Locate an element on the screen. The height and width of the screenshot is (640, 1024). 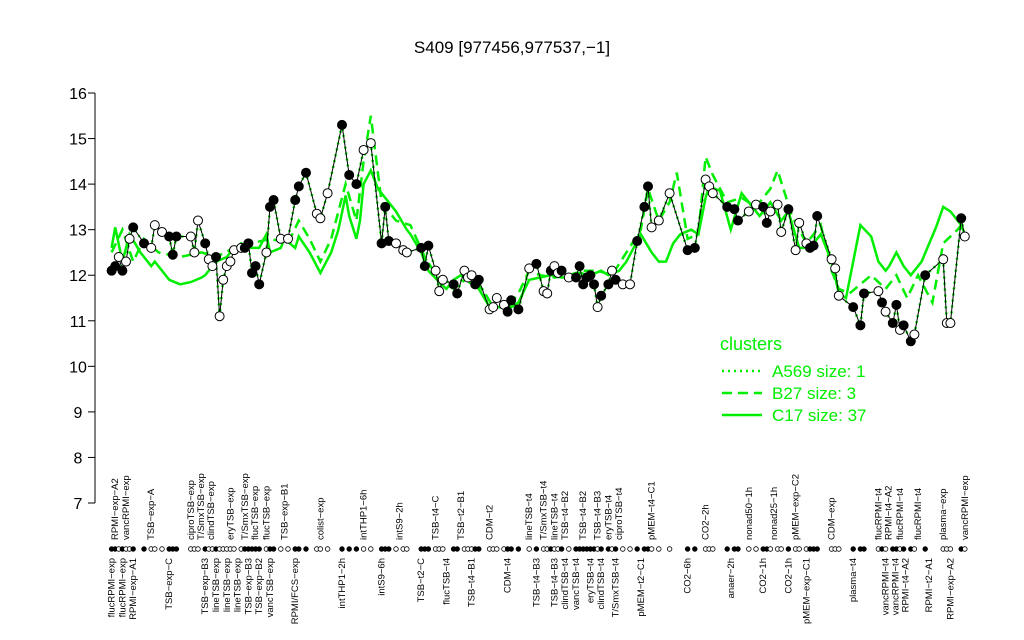
x-label-bottom: eryTSB−t4 is located at coordinates (590, 580).